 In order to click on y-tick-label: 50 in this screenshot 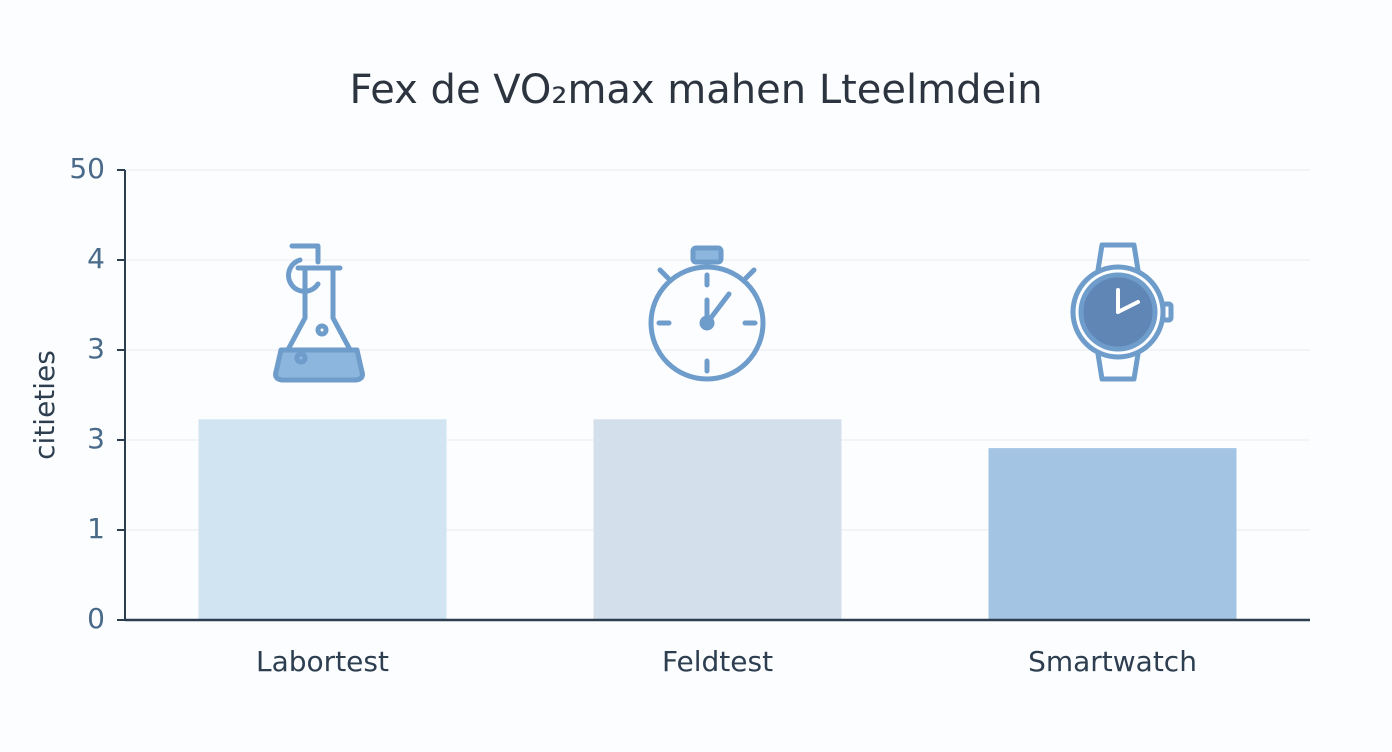, I will do `click(87, 168)`.